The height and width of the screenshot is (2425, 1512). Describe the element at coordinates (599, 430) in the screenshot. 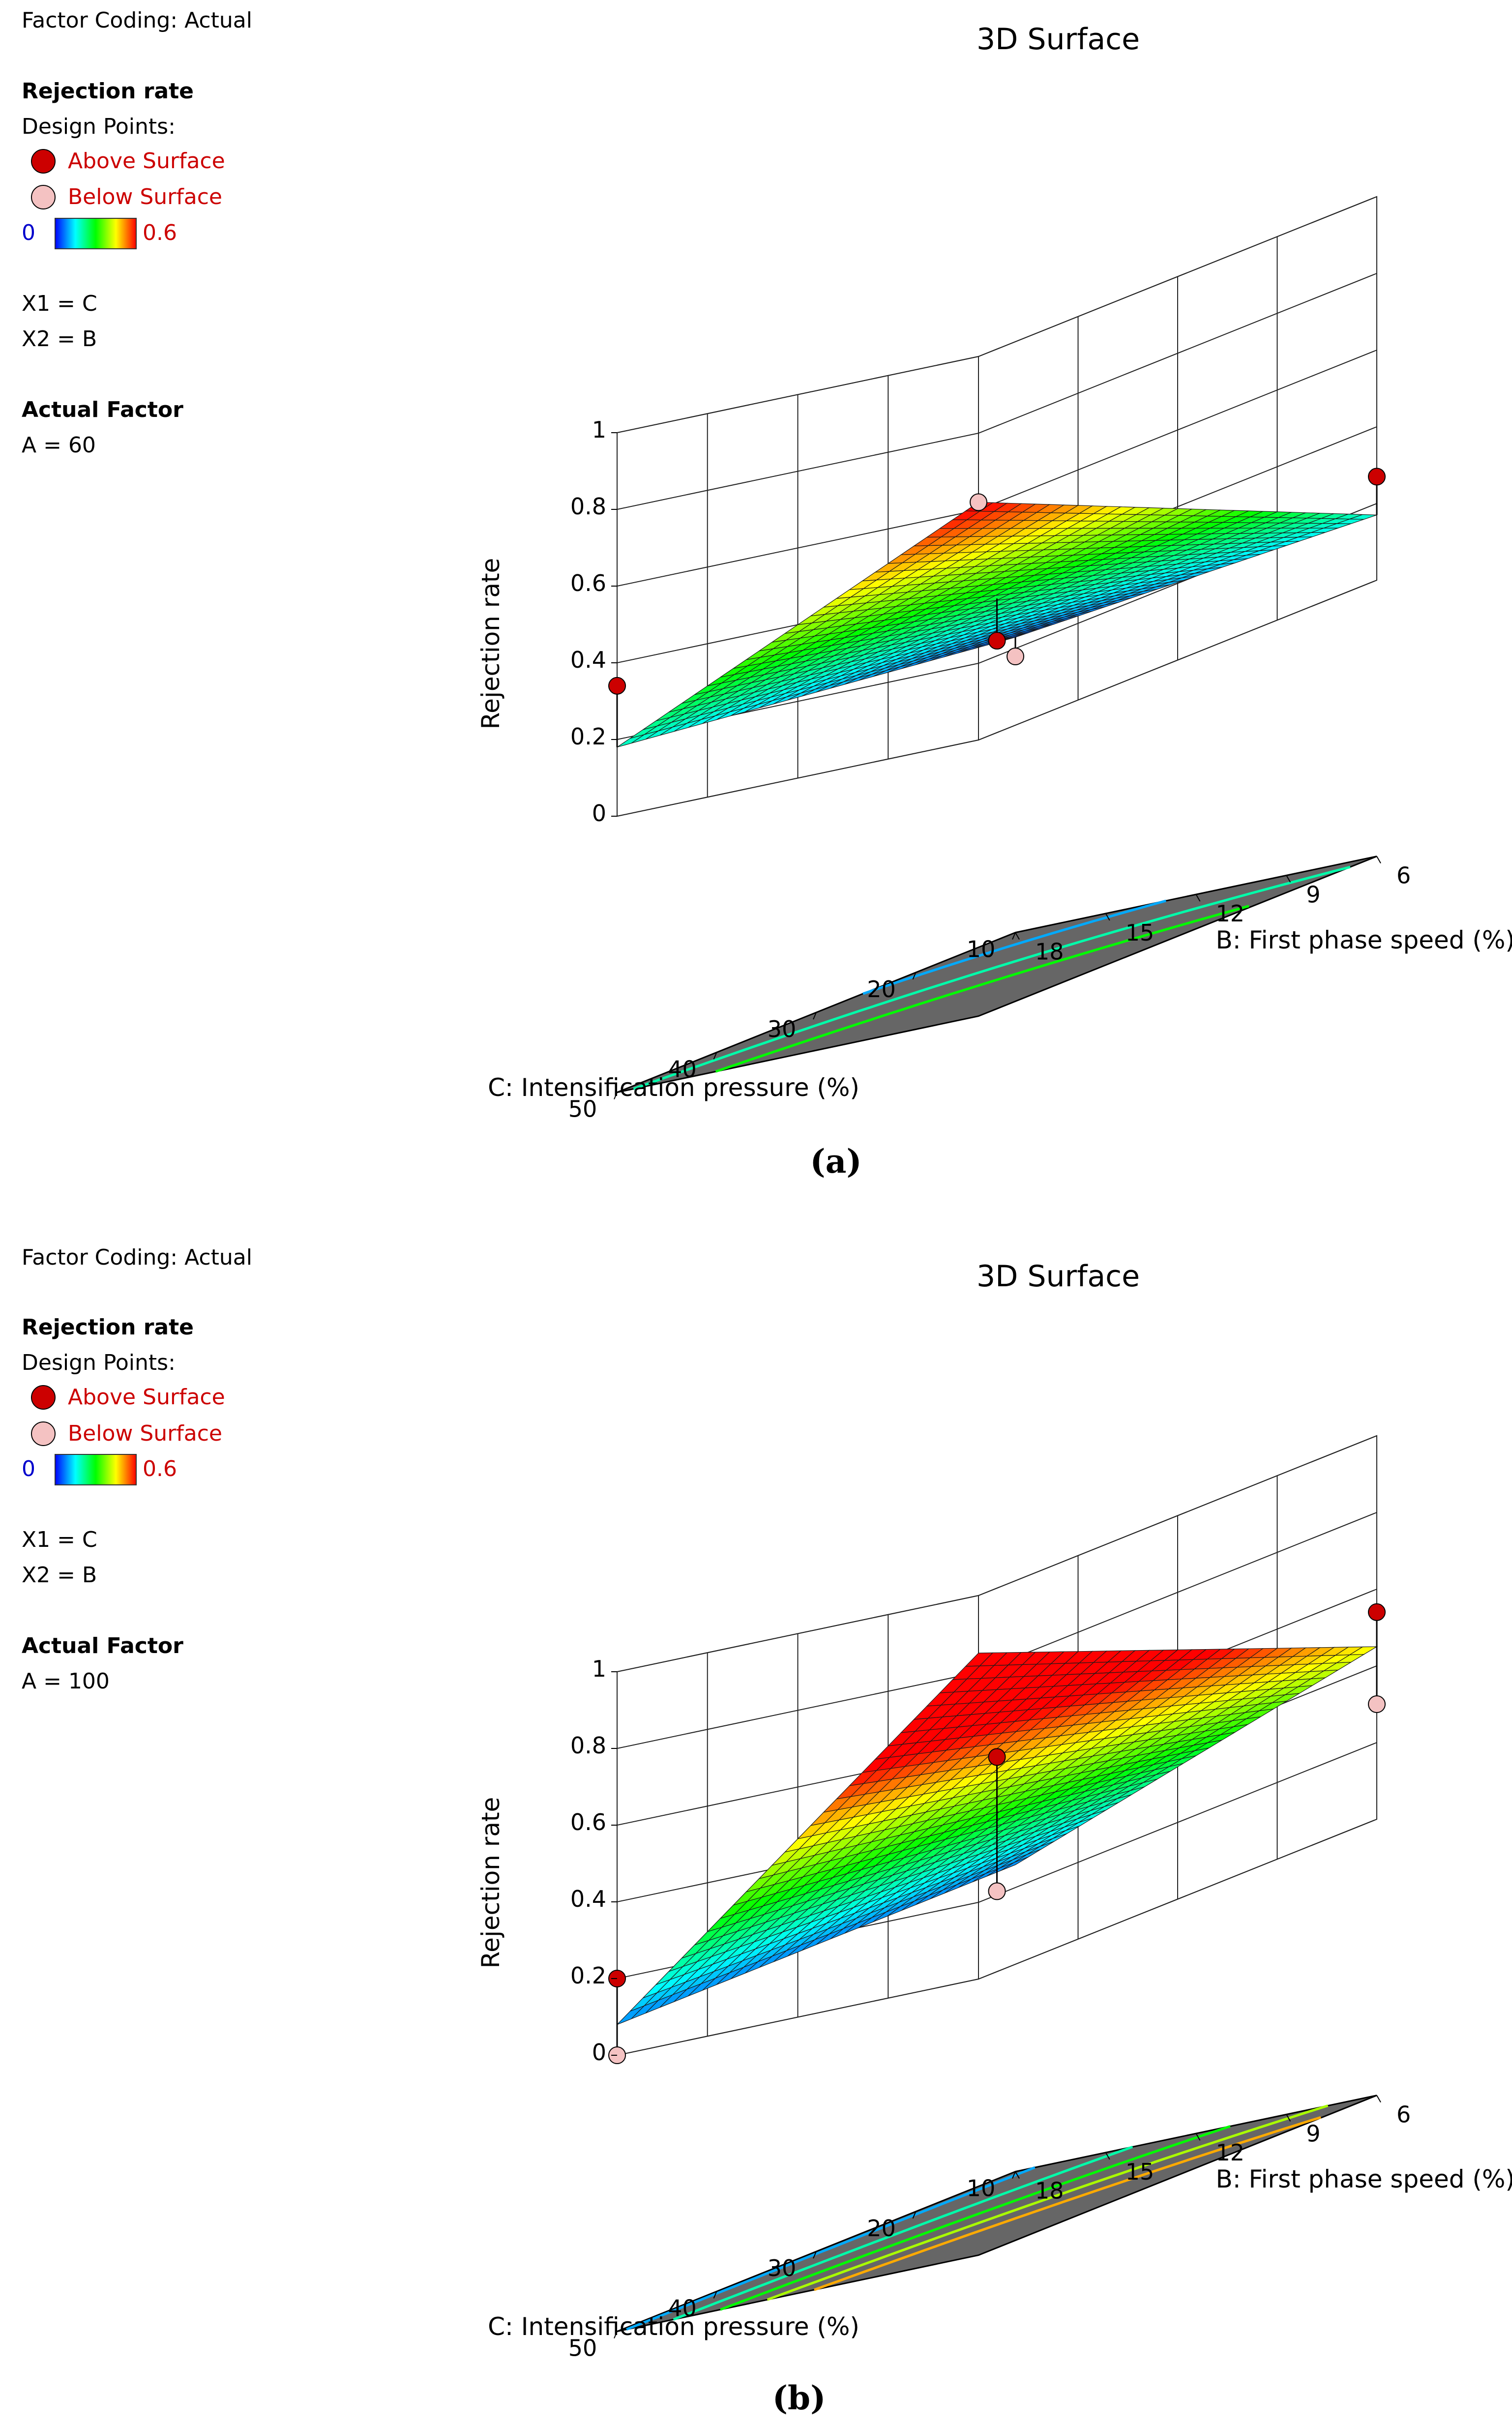

I see `z-tick-label: 1` at that location.